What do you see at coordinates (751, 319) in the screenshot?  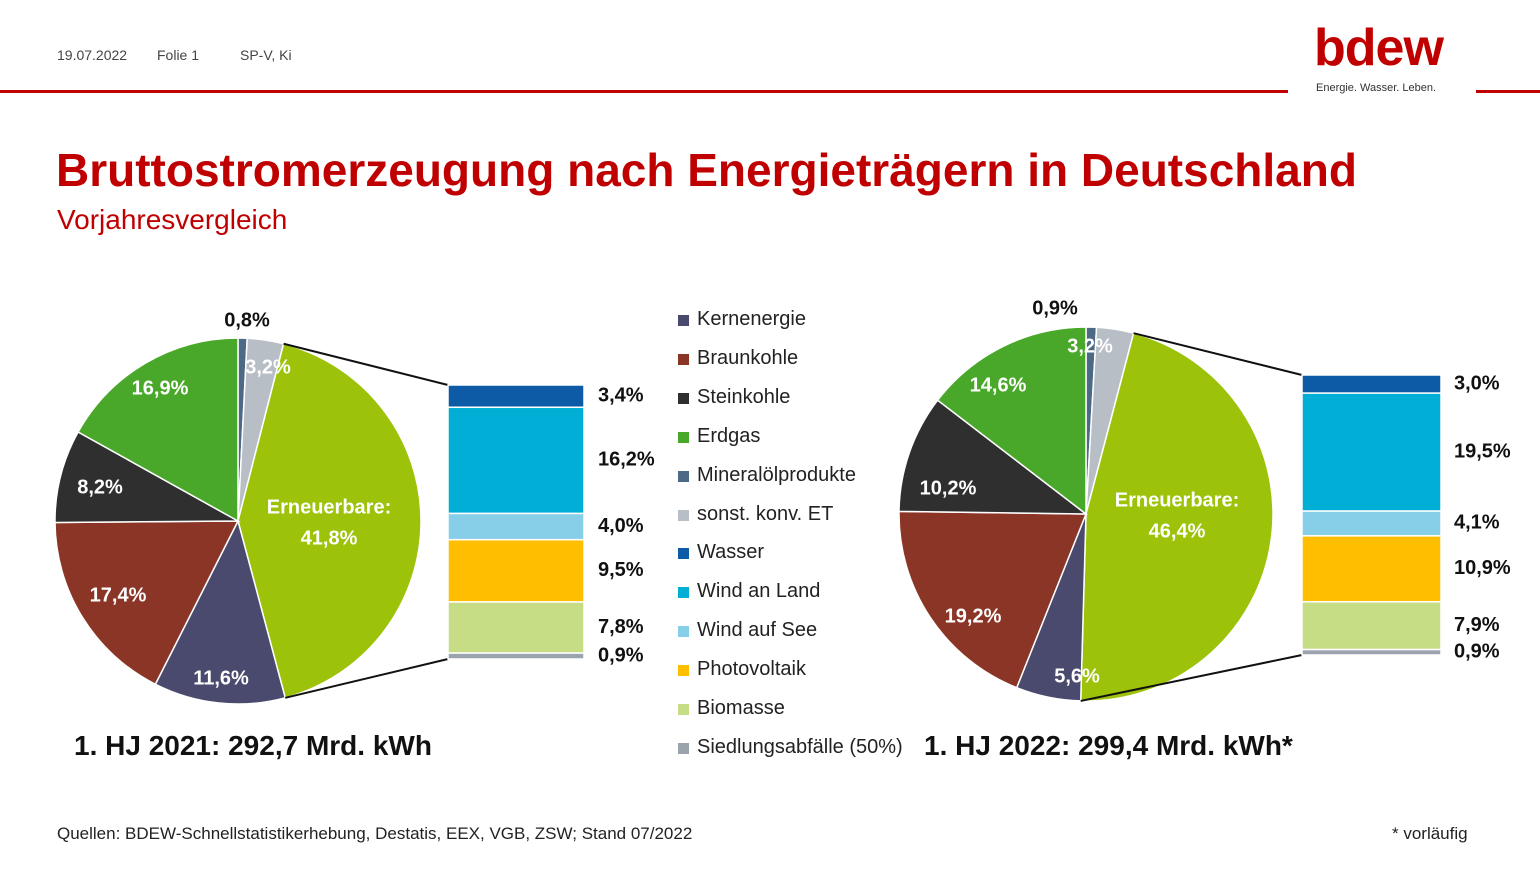 I see `legend-label: Kernenergie` at bounding box center [751, 319].